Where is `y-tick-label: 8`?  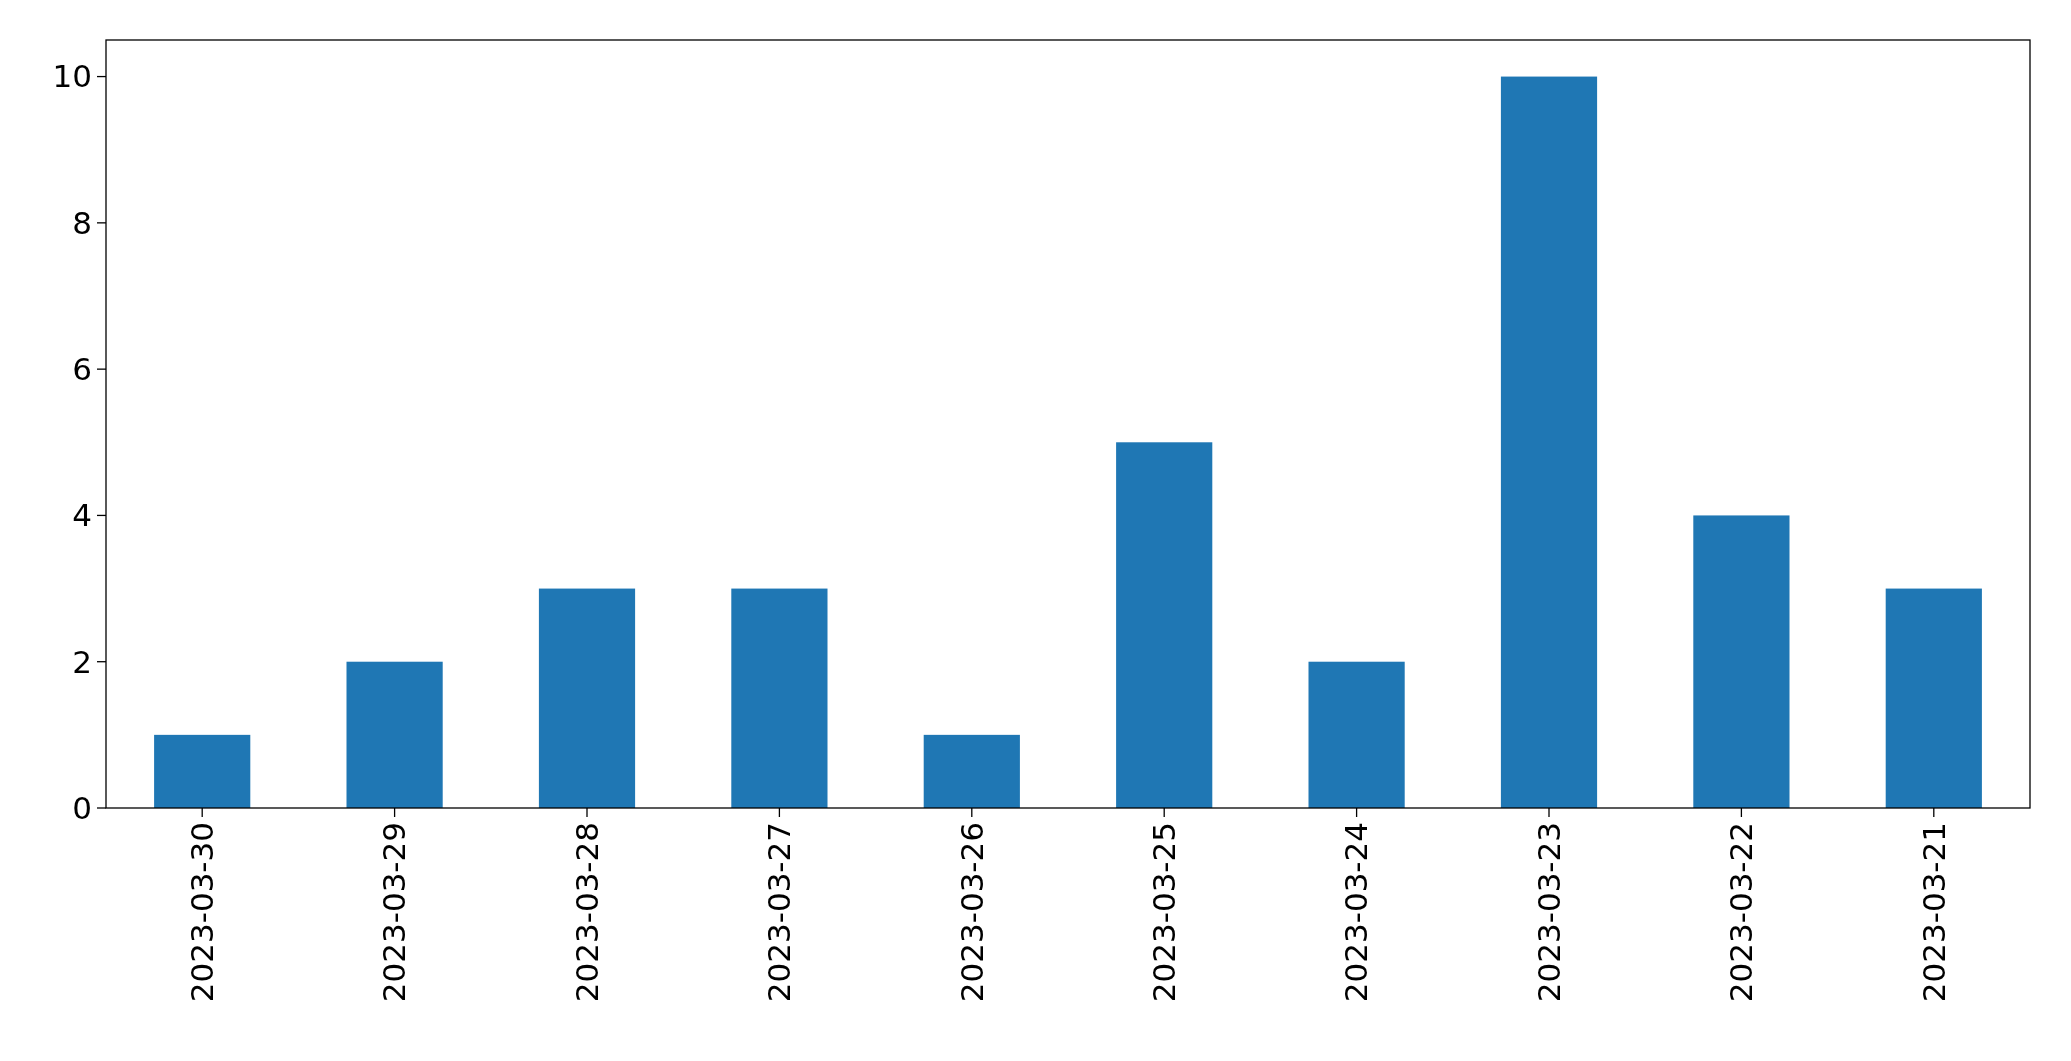 y-tick-label: 8 is located at coordinates (82, 222).